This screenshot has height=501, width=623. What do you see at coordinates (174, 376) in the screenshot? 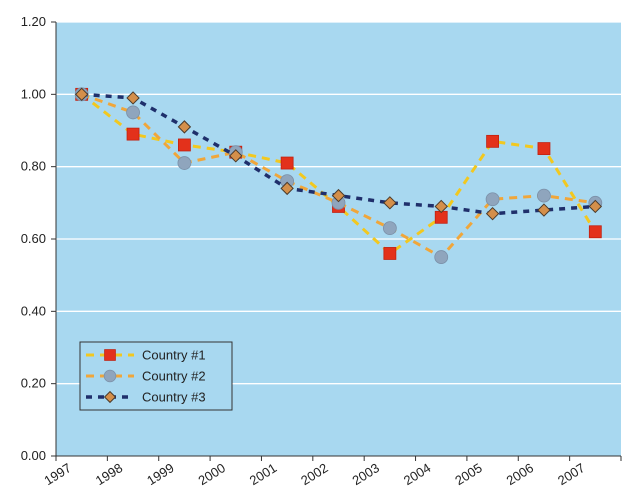
I see `legend-label: Country #2` at bounding box center [174, 376].